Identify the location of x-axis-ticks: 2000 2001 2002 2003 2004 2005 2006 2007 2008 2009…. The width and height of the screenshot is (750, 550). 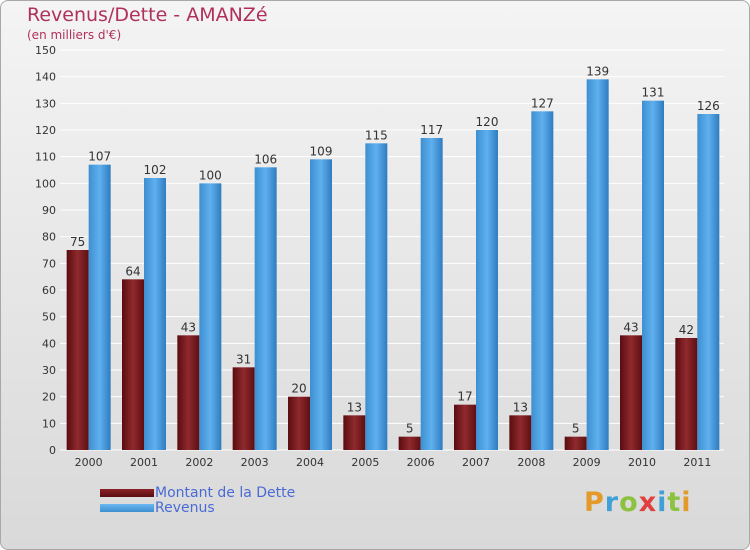
(393, 462).